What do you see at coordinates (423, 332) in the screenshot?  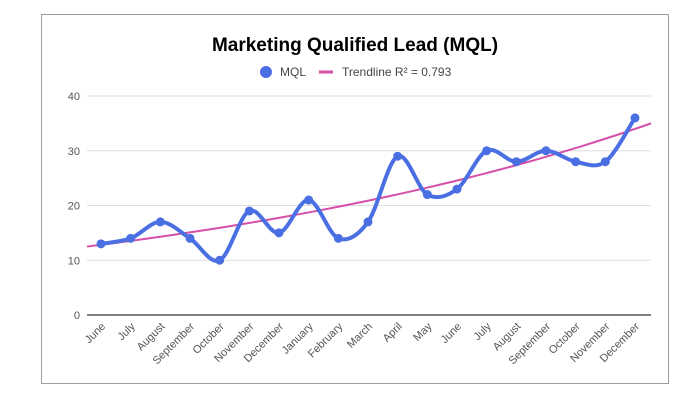 I see `x-tick-label: May` at bounding box center [423, 332].